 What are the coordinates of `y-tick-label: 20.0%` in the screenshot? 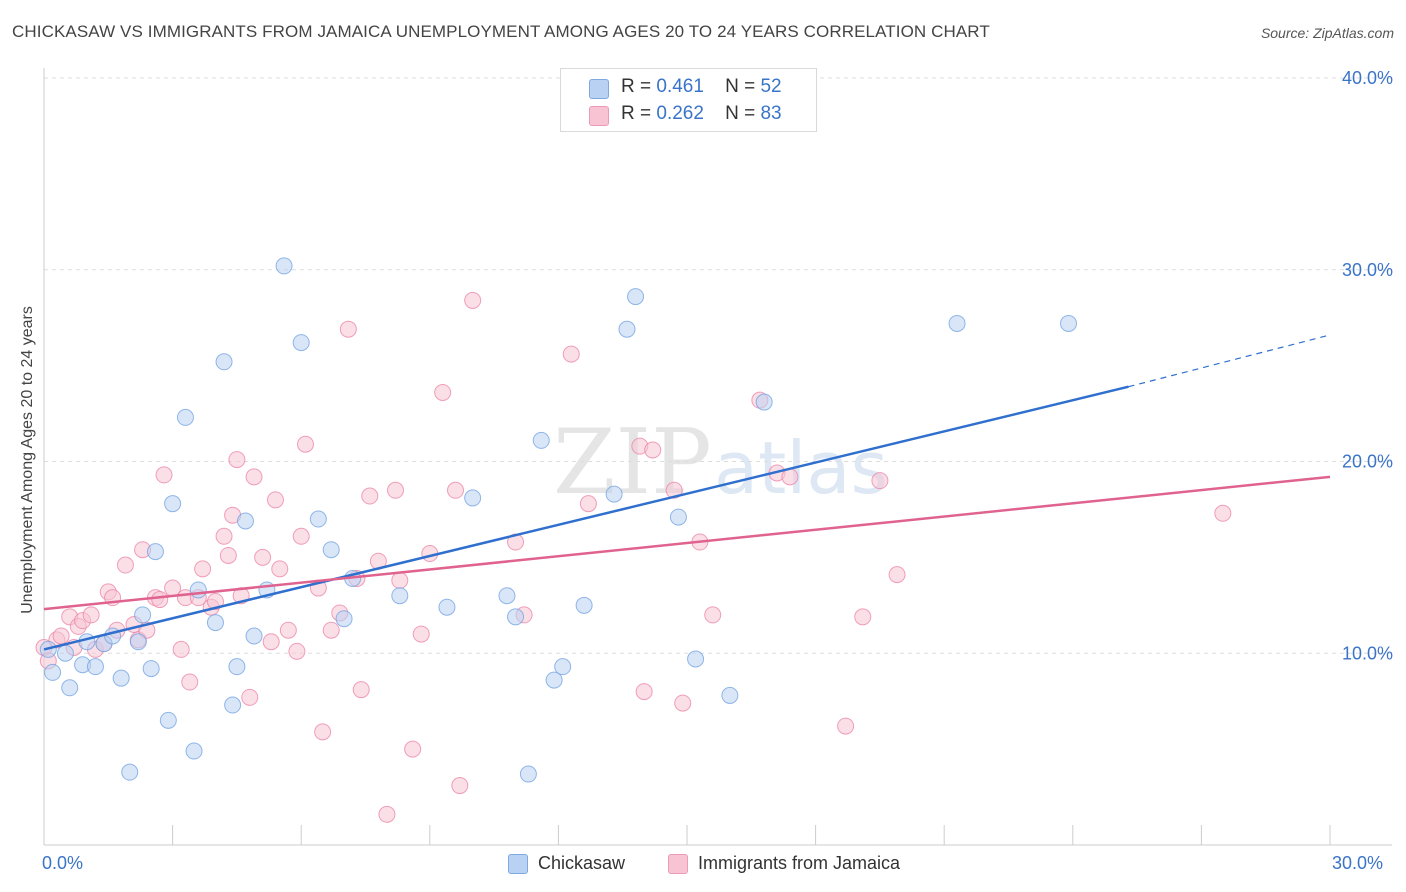 It's located at (1367, 462).